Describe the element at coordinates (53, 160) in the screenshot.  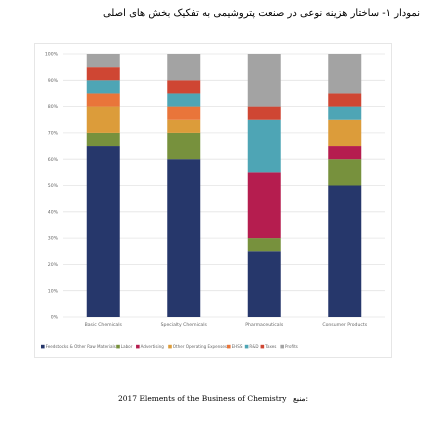
I see `y-tick-label: 60%` at that location.